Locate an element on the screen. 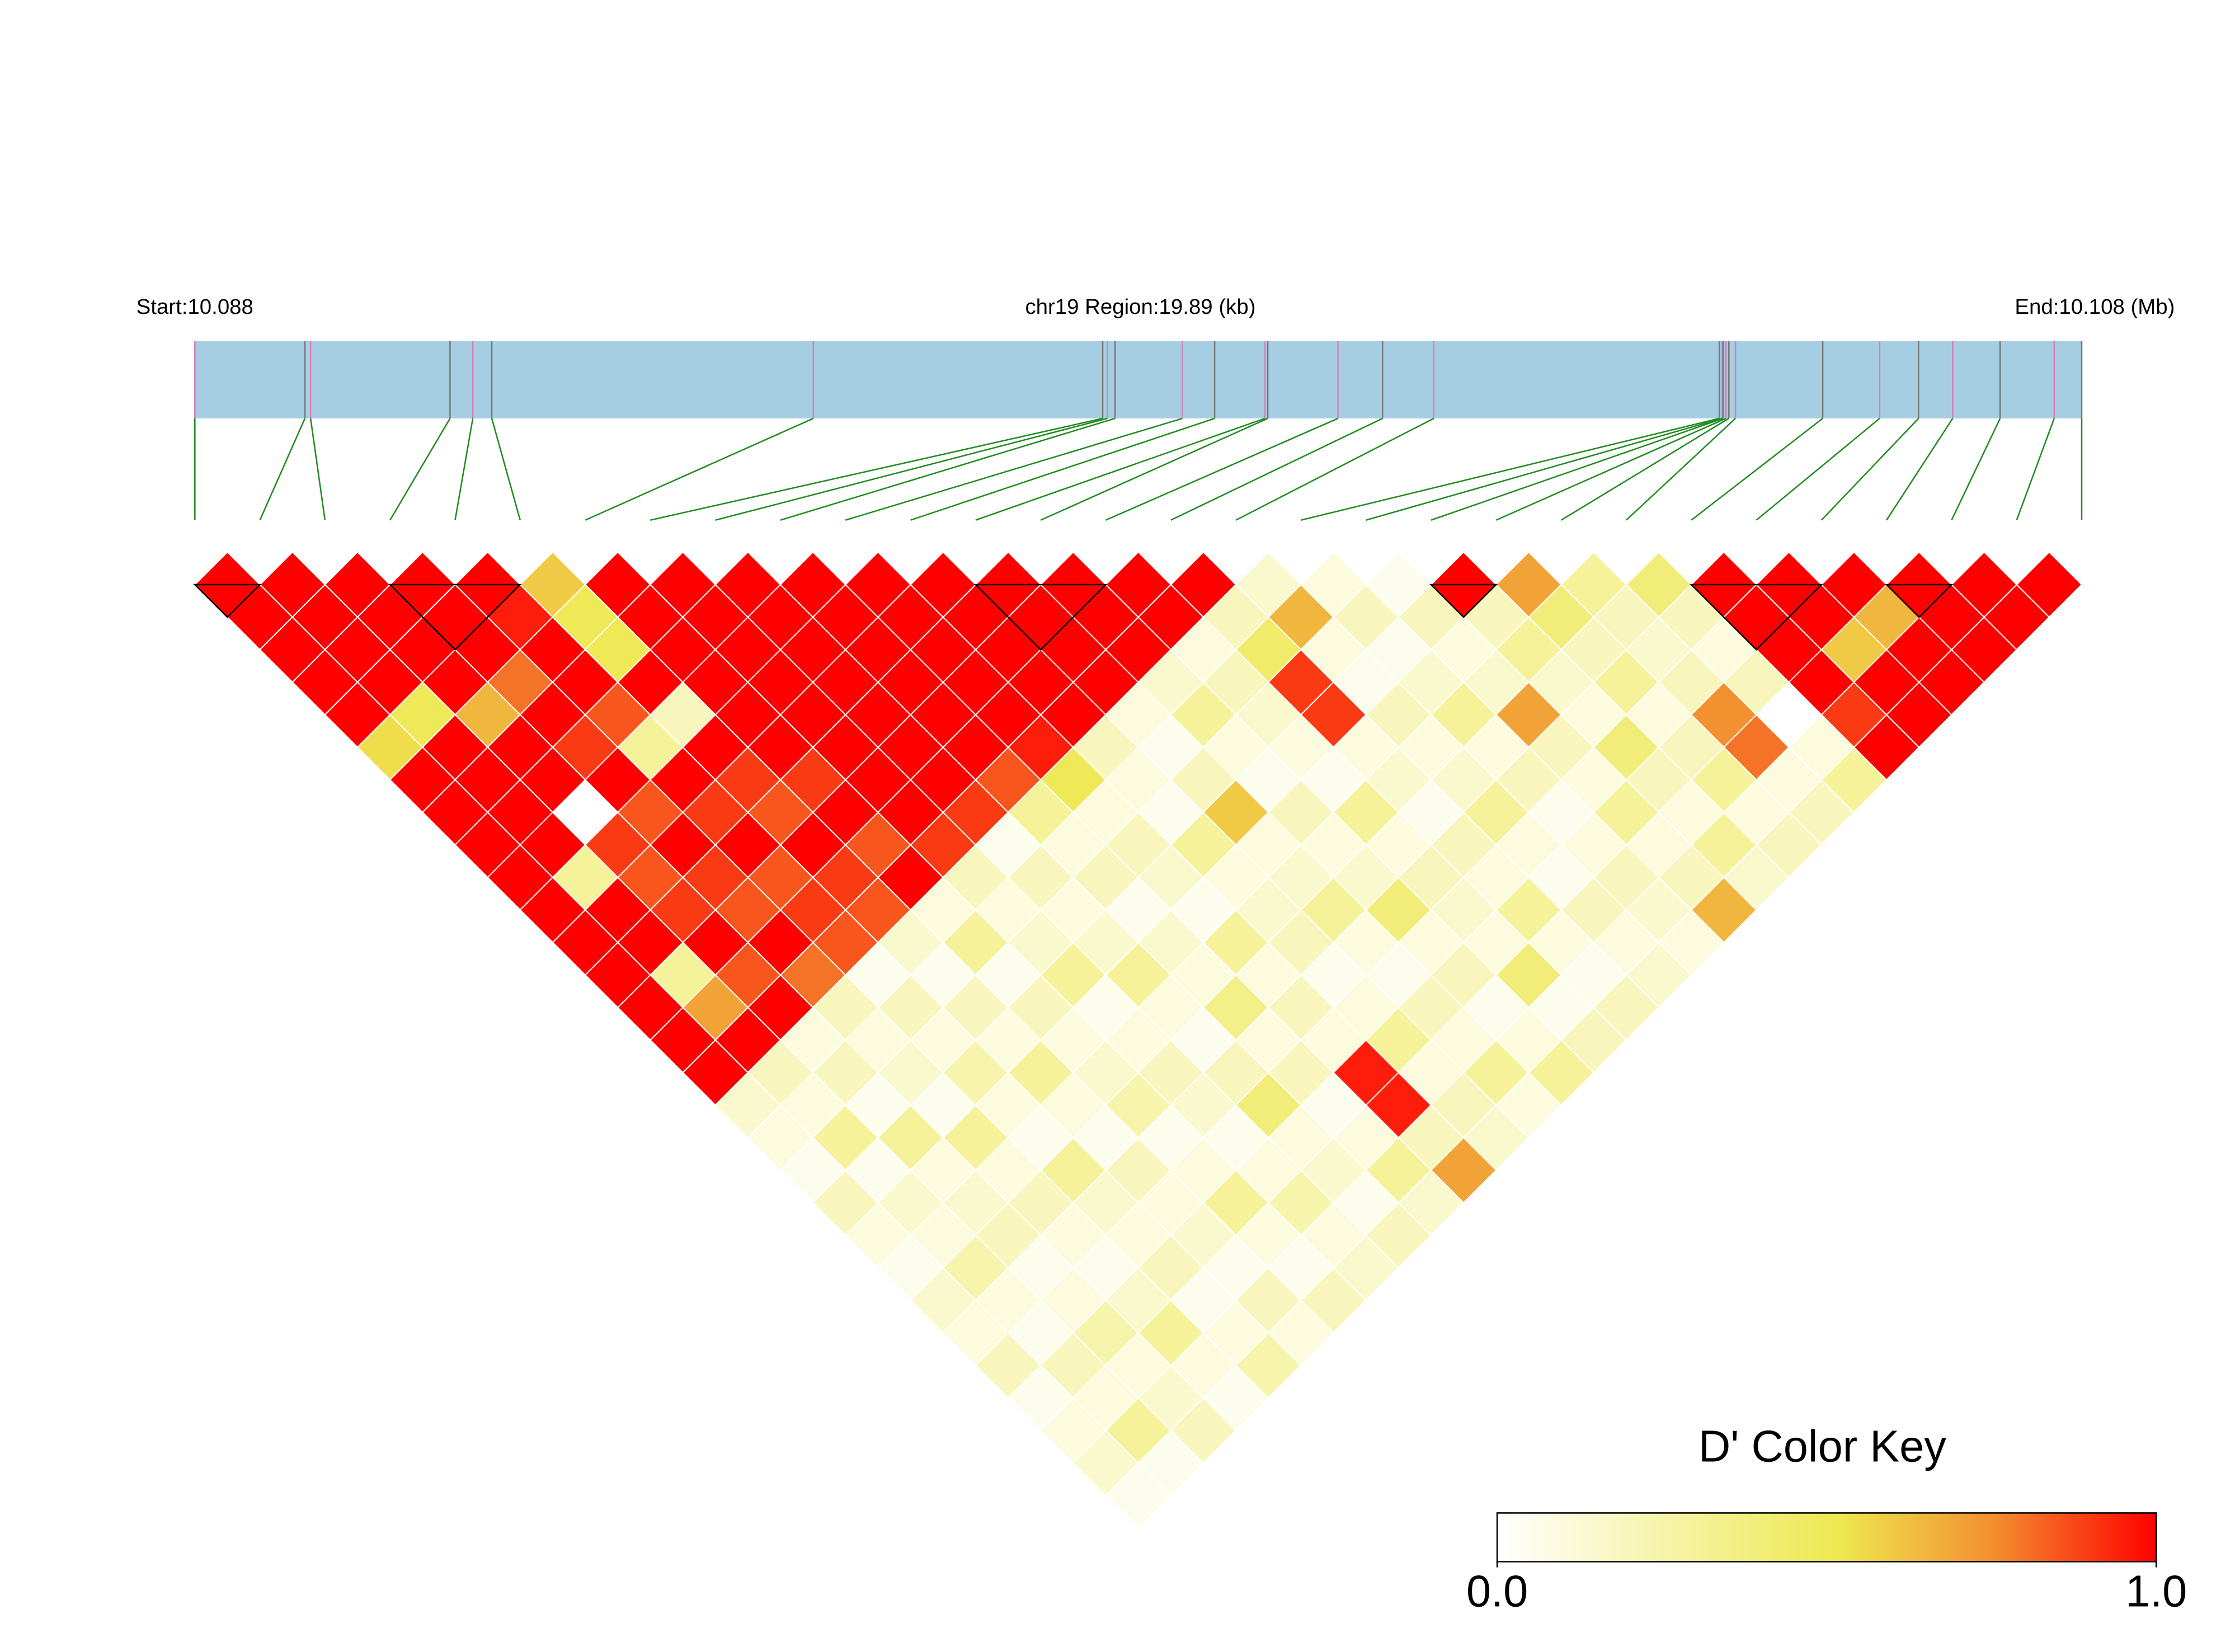  region-bar is located at coordinates (1138, 379).